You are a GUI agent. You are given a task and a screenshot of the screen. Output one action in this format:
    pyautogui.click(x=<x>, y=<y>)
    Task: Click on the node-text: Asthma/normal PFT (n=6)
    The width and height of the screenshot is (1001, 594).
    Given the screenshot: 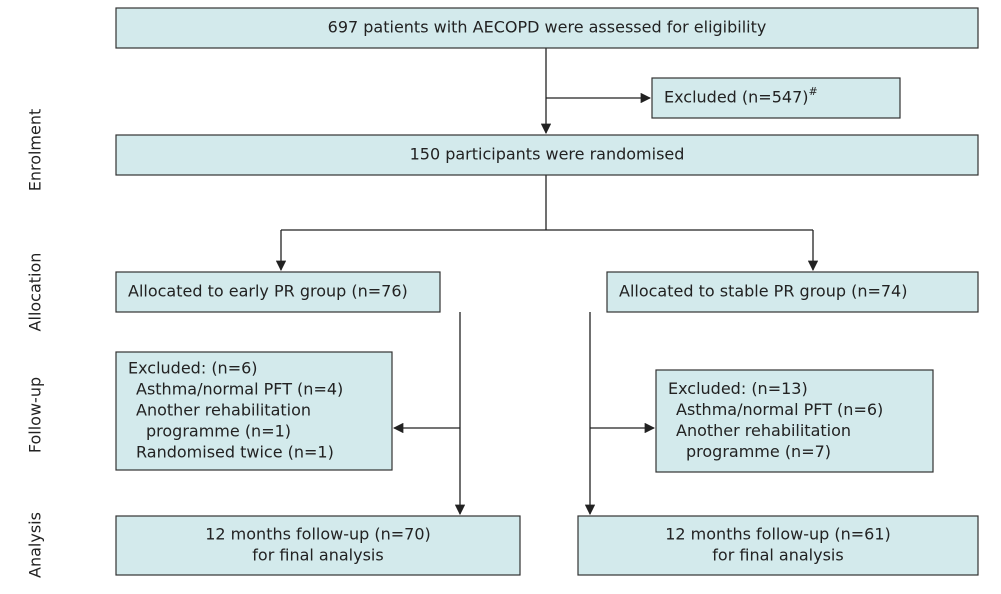 What is the action you would take?
    pyautogui.click(x=779, y=409)
    